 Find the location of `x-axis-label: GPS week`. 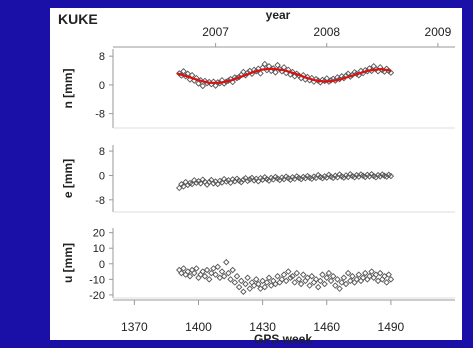

x-axis-label: GPS week is located at coordinates (283, 339).